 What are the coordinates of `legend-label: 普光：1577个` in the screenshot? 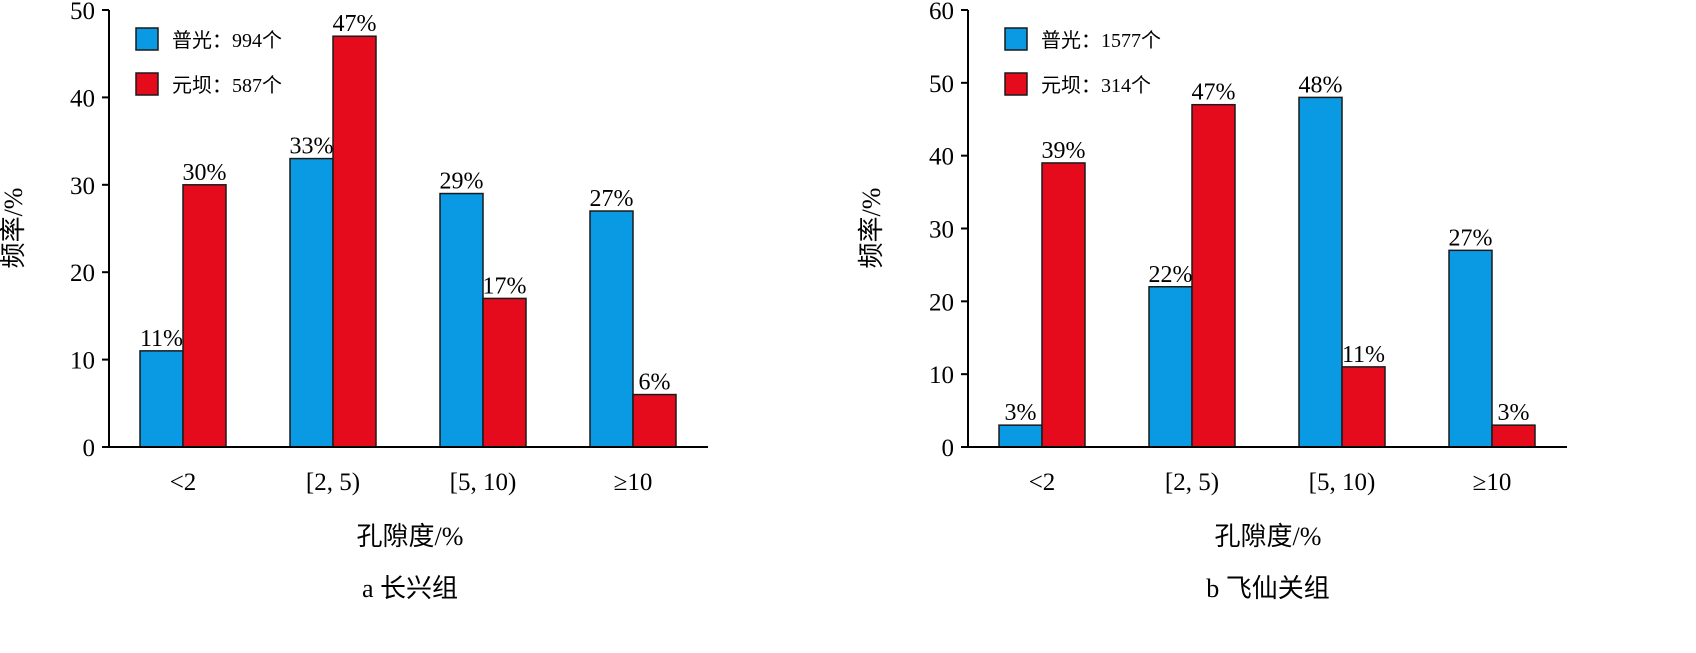 It's located at (1101, 40).